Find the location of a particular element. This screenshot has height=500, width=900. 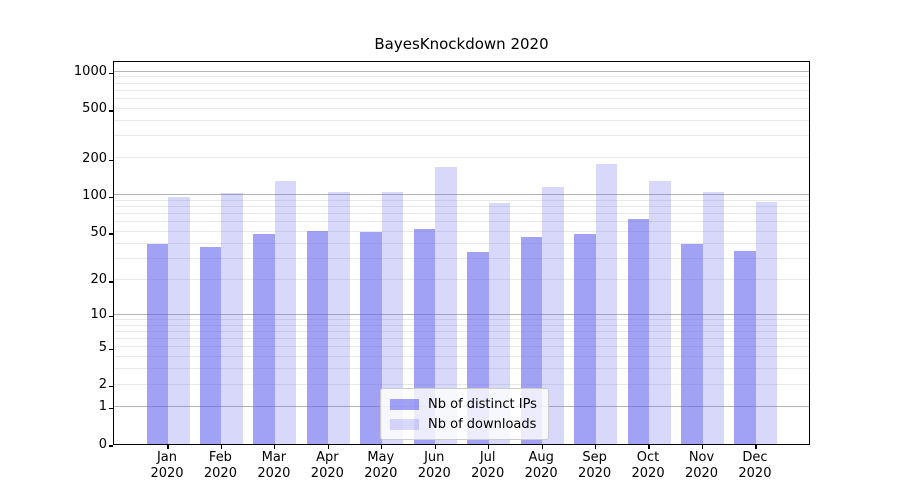

bar-downloads-sep is located at coordinates (606, 304).